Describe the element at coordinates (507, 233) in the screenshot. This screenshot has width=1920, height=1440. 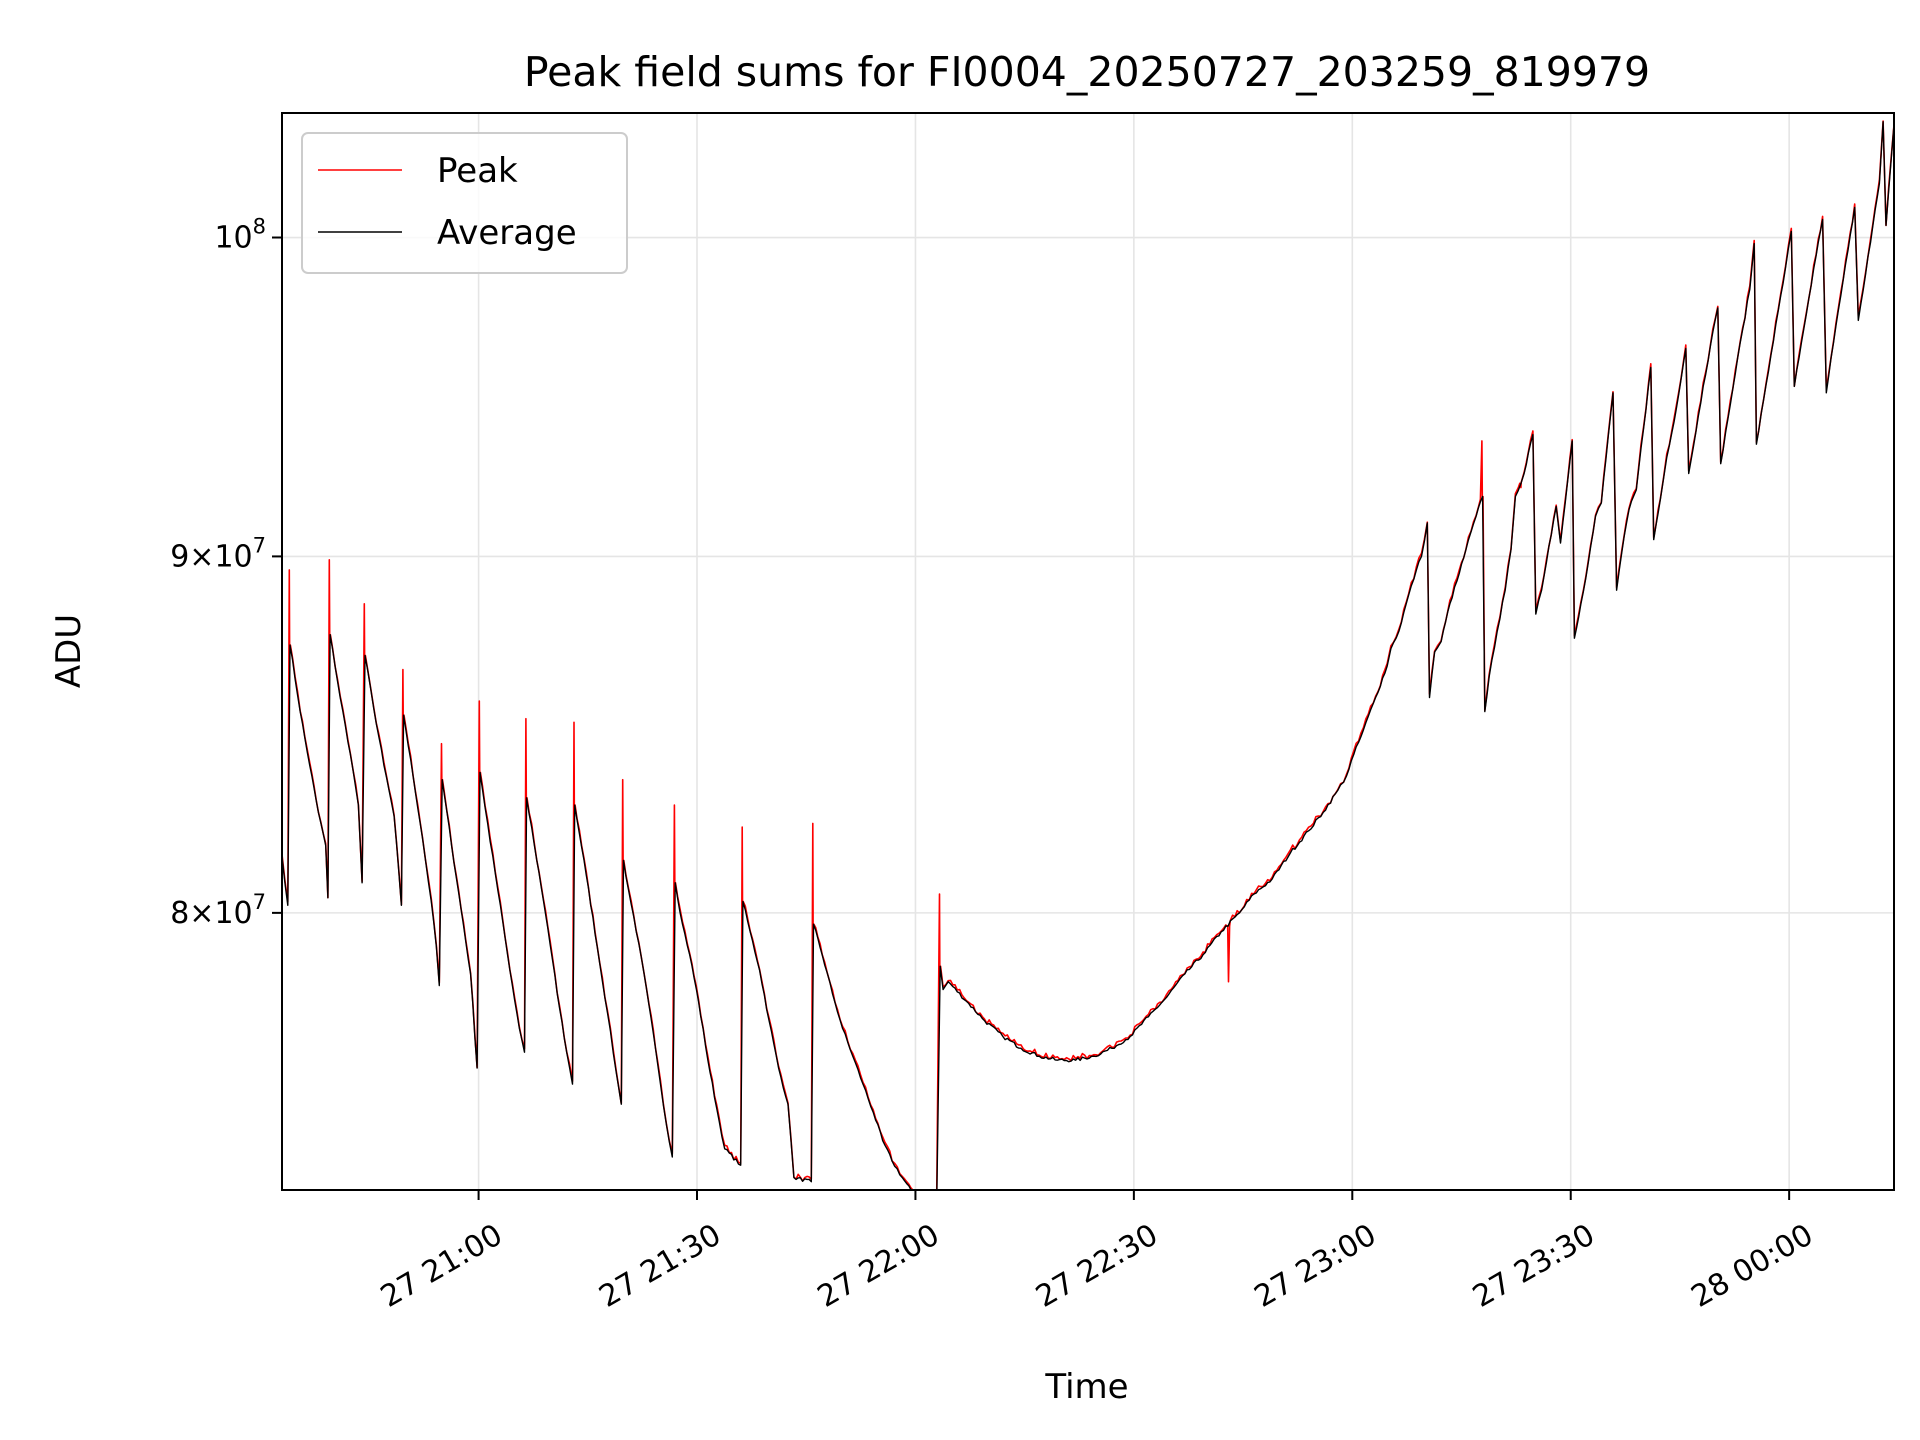
I see `legend-label-average: Average` at that location.